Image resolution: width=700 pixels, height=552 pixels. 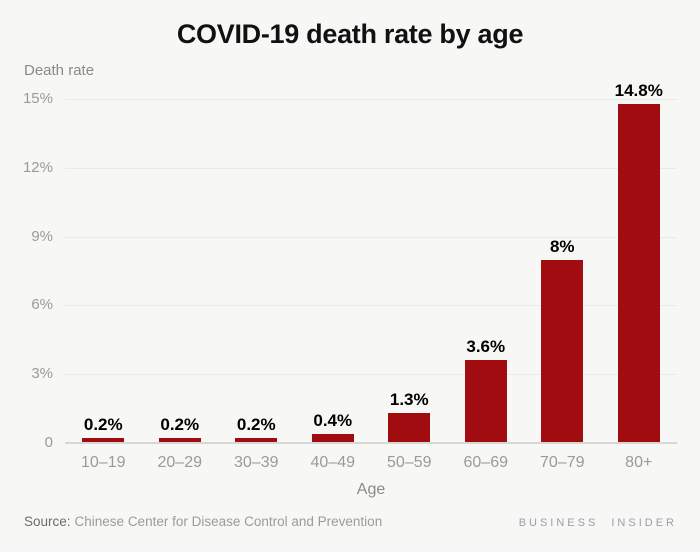 What do you see at coordinates (486, 462) in the screenshot?
I see `x-tick-label: 60–69` at bounding box center [486, 462].